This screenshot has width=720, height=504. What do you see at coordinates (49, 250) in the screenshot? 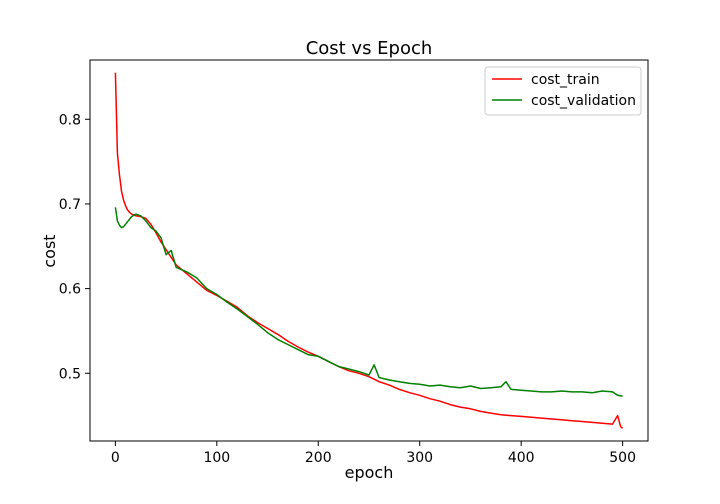
I see `y-axis-label: cost` at bounding box center [49, 250].